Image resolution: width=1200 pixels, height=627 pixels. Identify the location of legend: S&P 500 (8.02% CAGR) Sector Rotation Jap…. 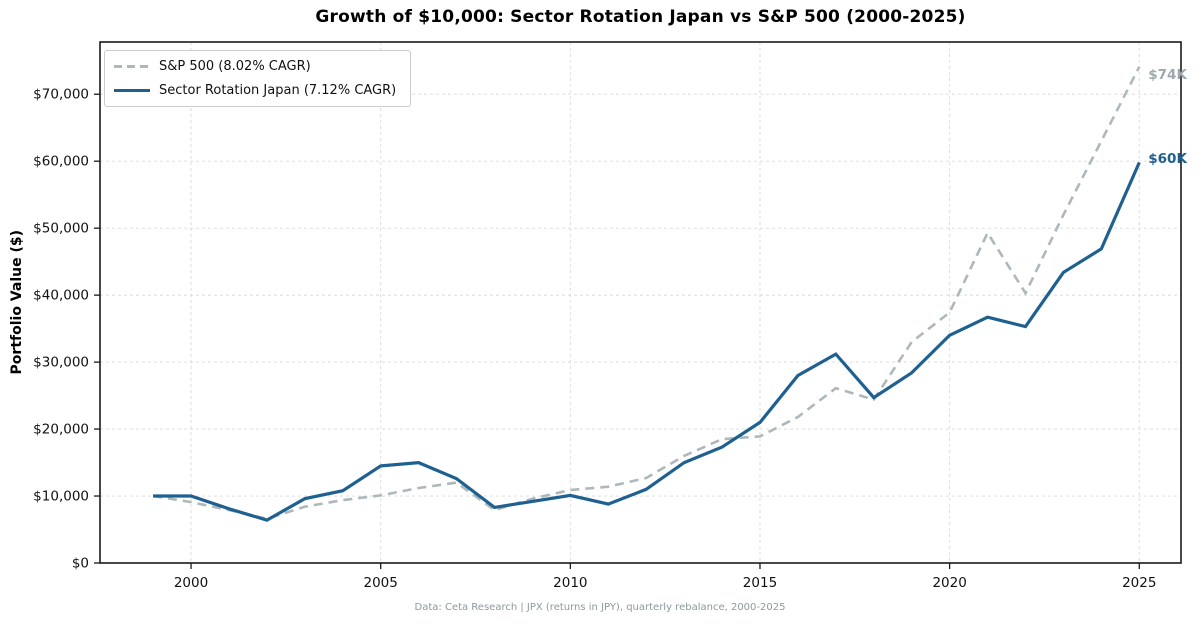
(258, 78).